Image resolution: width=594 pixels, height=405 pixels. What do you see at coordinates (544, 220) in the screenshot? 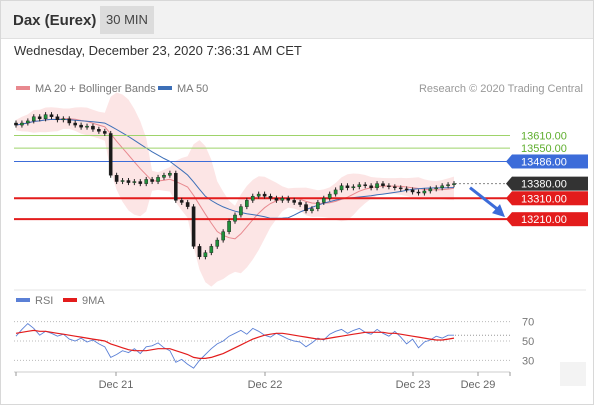
I see `level-label-13210.00: 13210.00` at bounding box center [544, 220].